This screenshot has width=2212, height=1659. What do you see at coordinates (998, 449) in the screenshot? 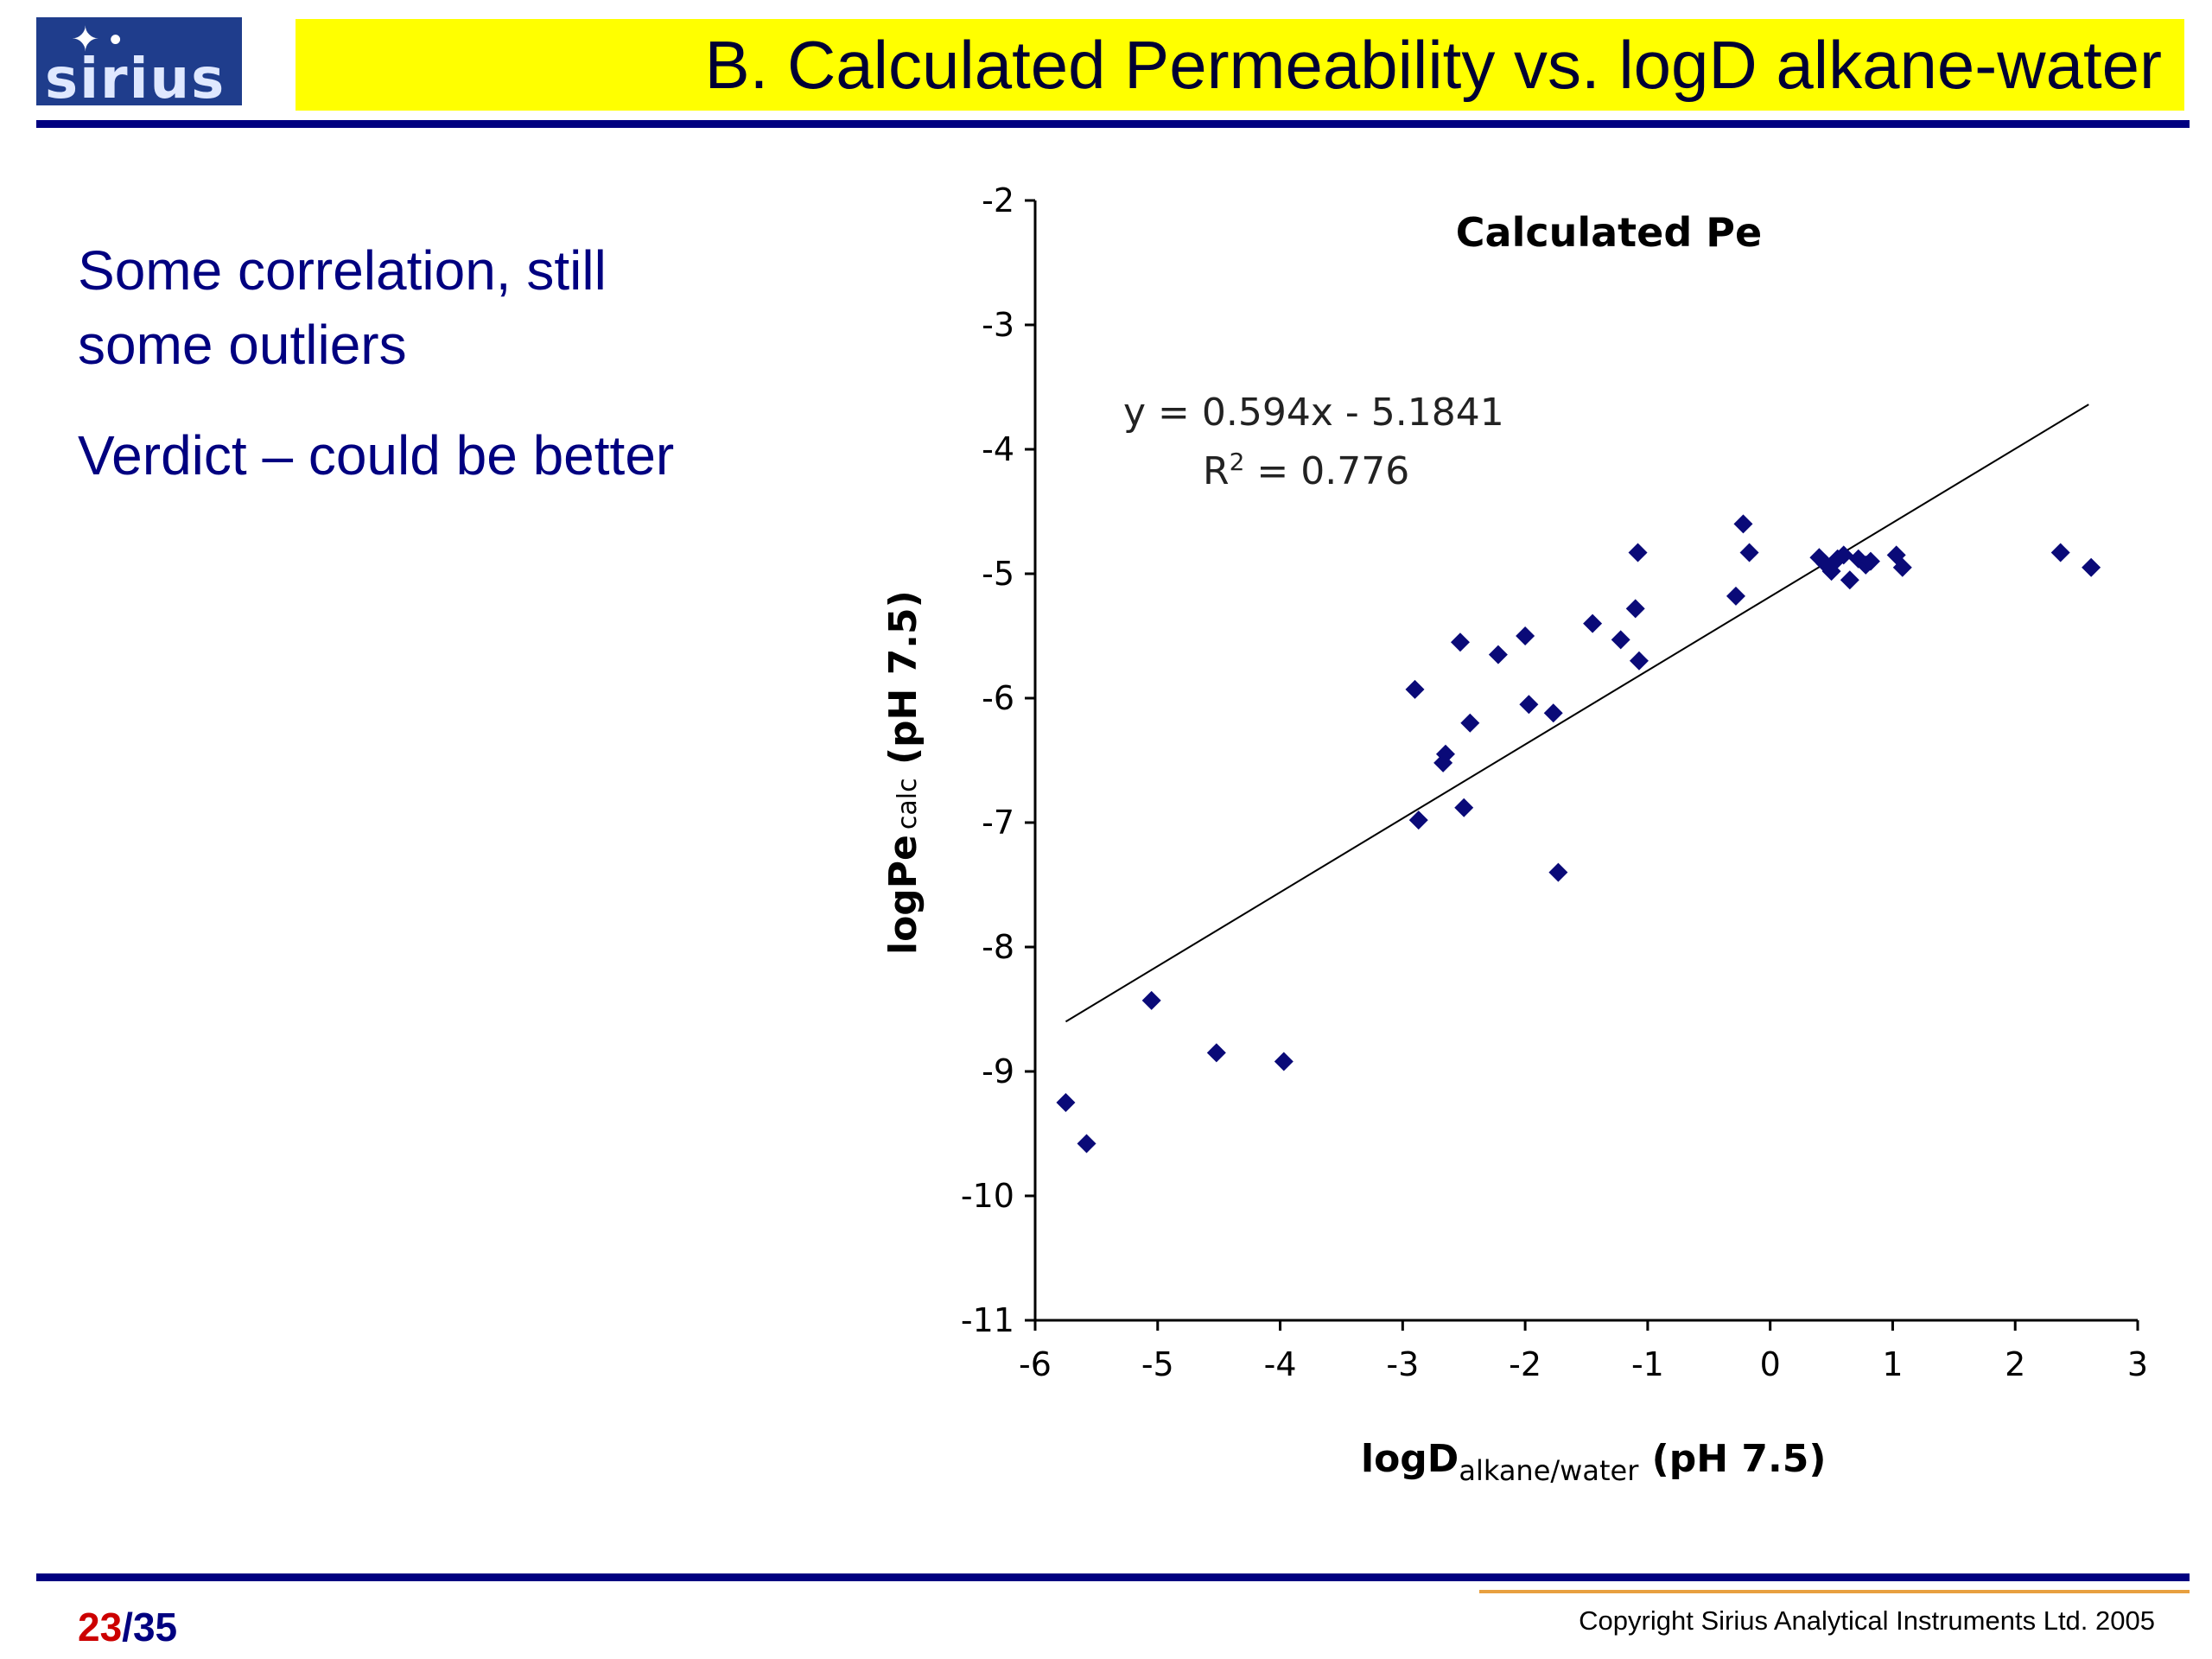
I see `y-tick-label: -4` at bounding box center [998, 449].